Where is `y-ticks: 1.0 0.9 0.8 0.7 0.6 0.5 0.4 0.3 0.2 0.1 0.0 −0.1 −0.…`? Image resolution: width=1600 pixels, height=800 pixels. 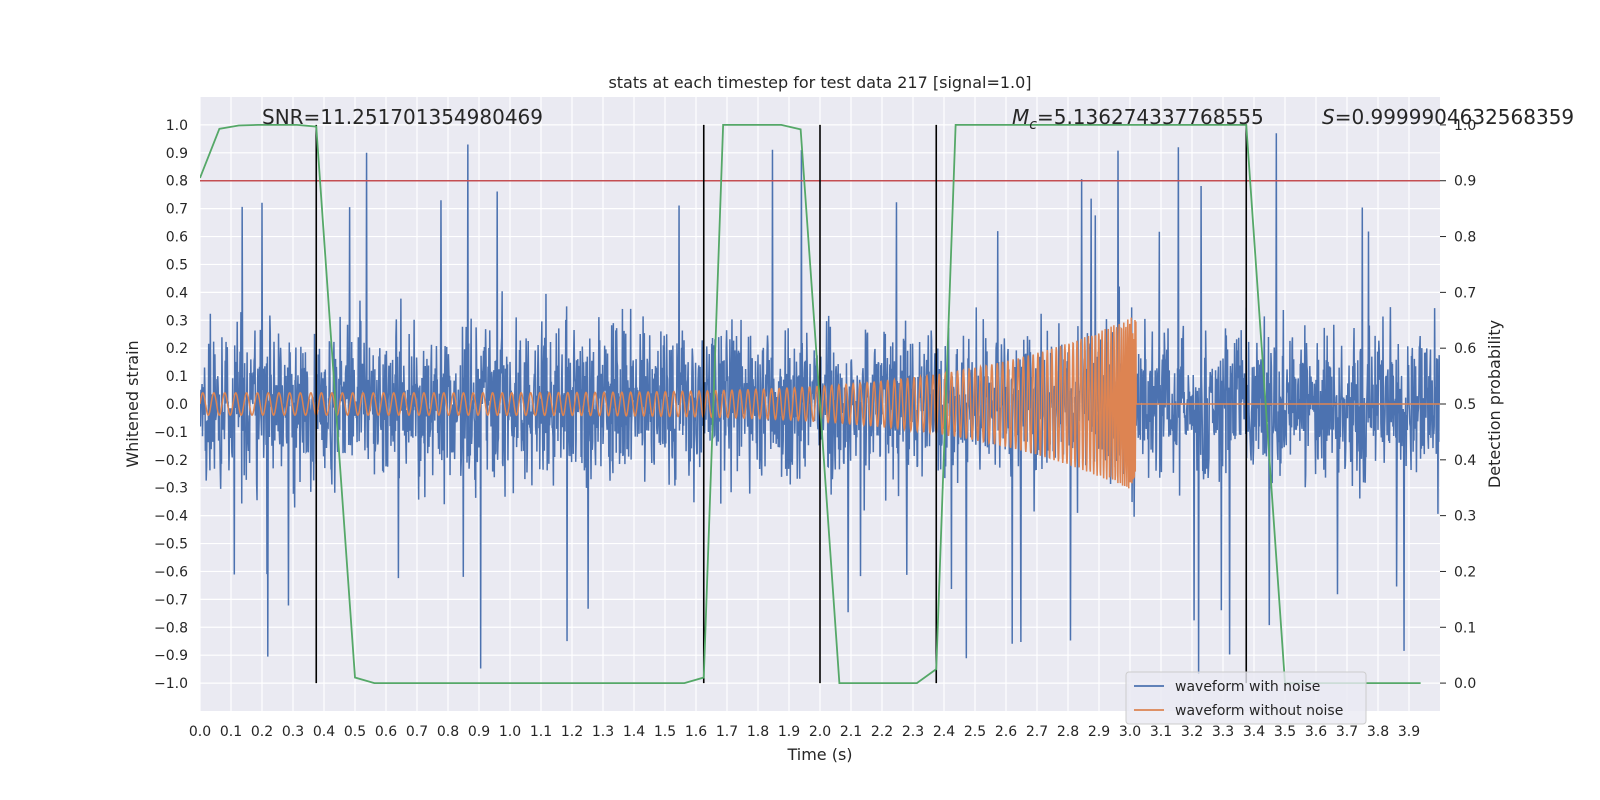
y-ticks: 1.0 0.9 0.8 0.7 0.6 0.5 0.4 0.3 0.2 0.1 0.0 −0.1 −0.… is located at coordinates (171, 405).